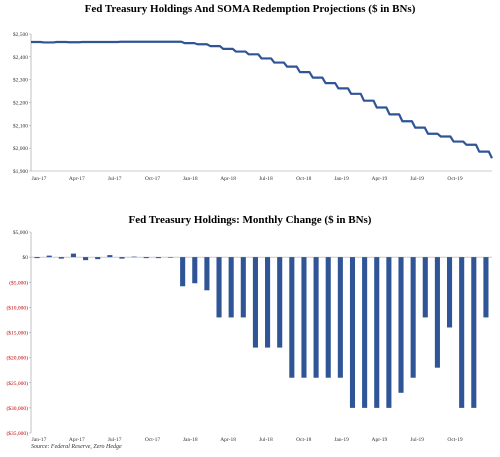 The image size is (500, 457). What do you see at coordinates (17, 307) in the screenshot?
I see `bottom-y-tick-label: ($10,000)` at bounding box center [17, 307].